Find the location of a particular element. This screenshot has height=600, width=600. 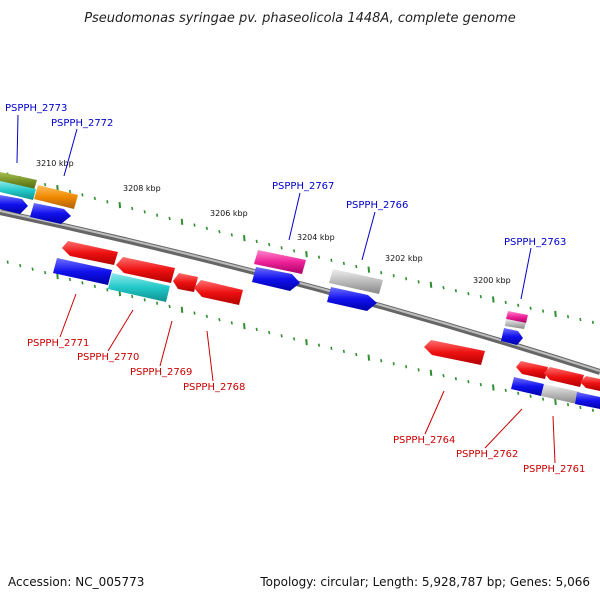

gene-red-2771a is located at coordinates (90, 253).